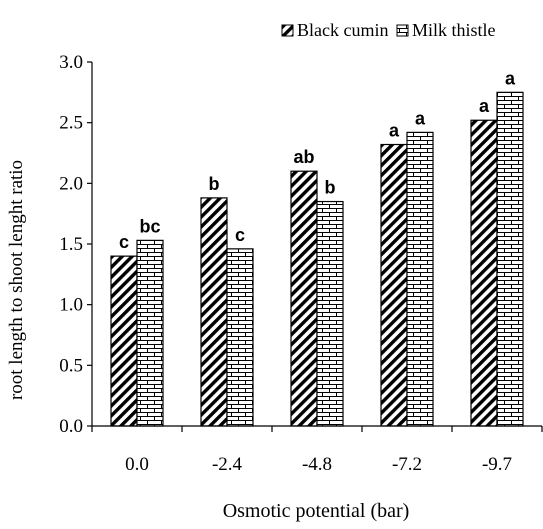 The height and width of the screenshot is (529, 543). Describe the element at coordinates (71, 123) in the screenshot. I see `y-tick-label-2-5: 2.5` at that location.